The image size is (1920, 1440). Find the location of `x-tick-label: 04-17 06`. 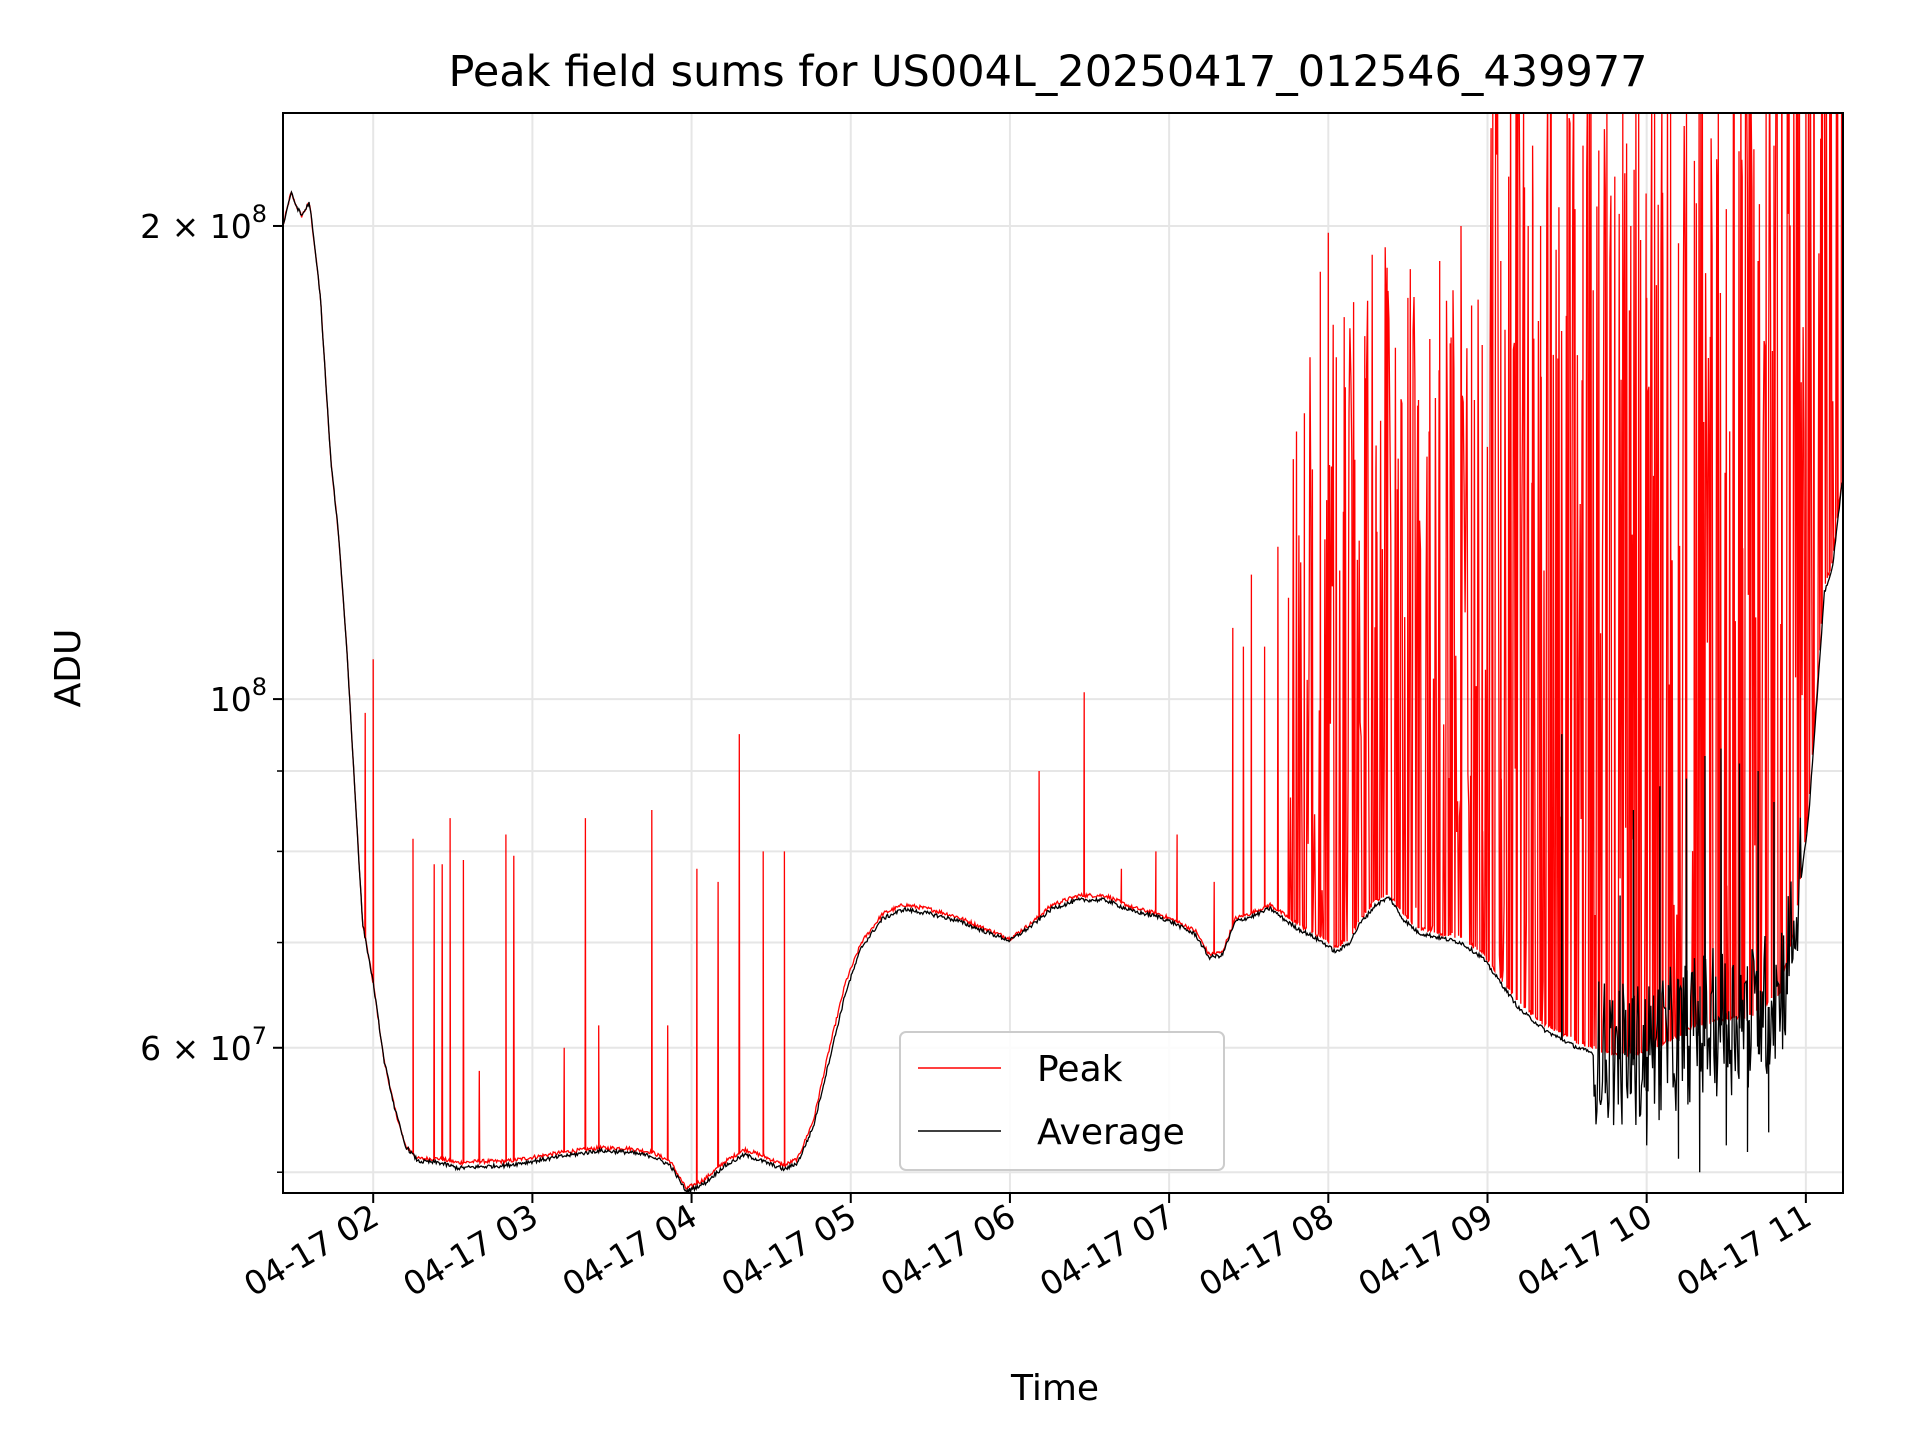

x-tick-label: 04-17 06 is located at coordinates (948, 1250).